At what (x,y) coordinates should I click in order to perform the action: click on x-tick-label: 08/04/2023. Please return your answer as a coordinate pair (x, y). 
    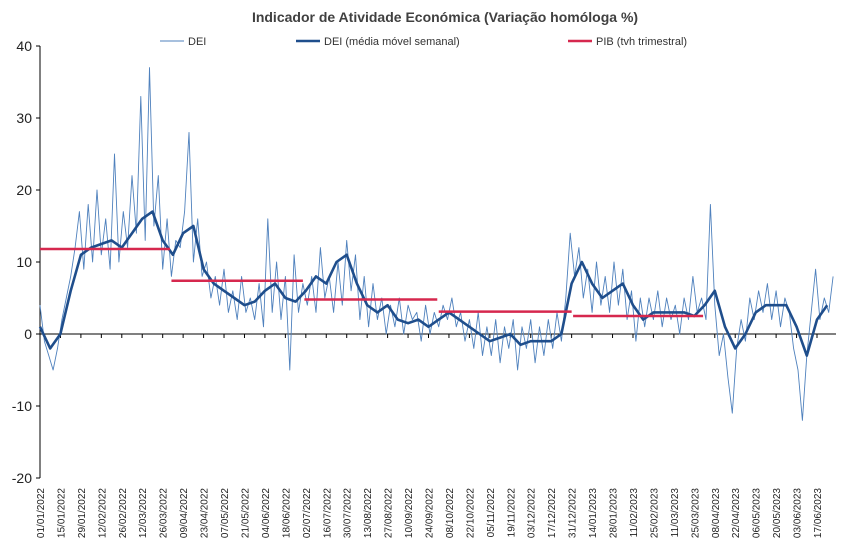
    Looking at the image, I should click on (716, 513).